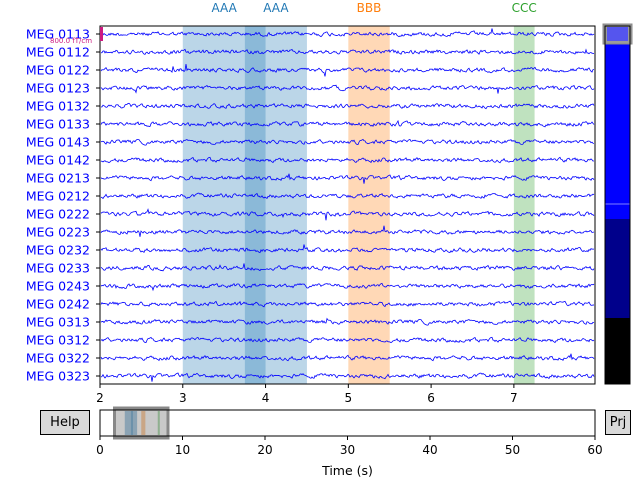  I want to click on x-tick-label: 5, so click(349, 398).